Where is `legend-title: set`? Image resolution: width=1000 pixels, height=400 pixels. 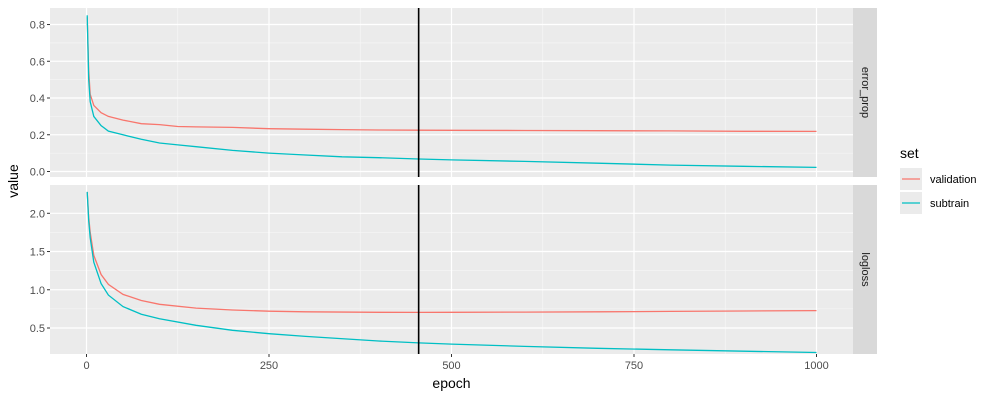
legend-title: set is located at coordinates (909, 153).